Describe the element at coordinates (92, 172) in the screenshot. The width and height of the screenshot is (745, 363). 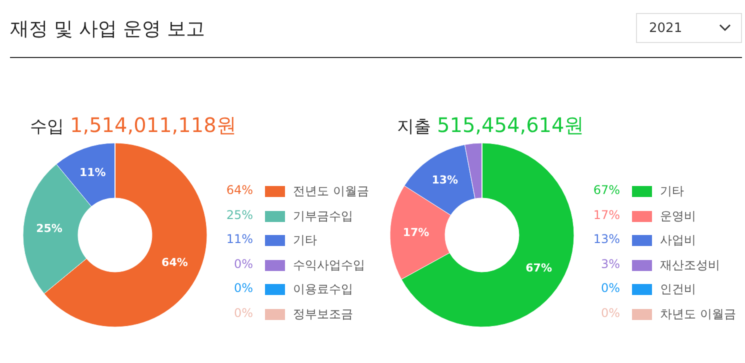
I see `data-label: 11%` at that location.